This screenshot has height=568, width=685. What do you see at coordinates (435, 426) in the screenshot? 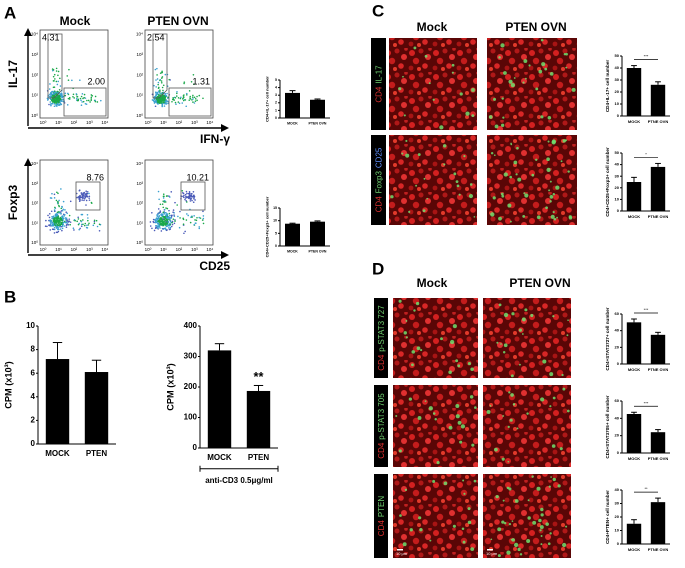
I see `micrograph` at bounding box center [435, 426].